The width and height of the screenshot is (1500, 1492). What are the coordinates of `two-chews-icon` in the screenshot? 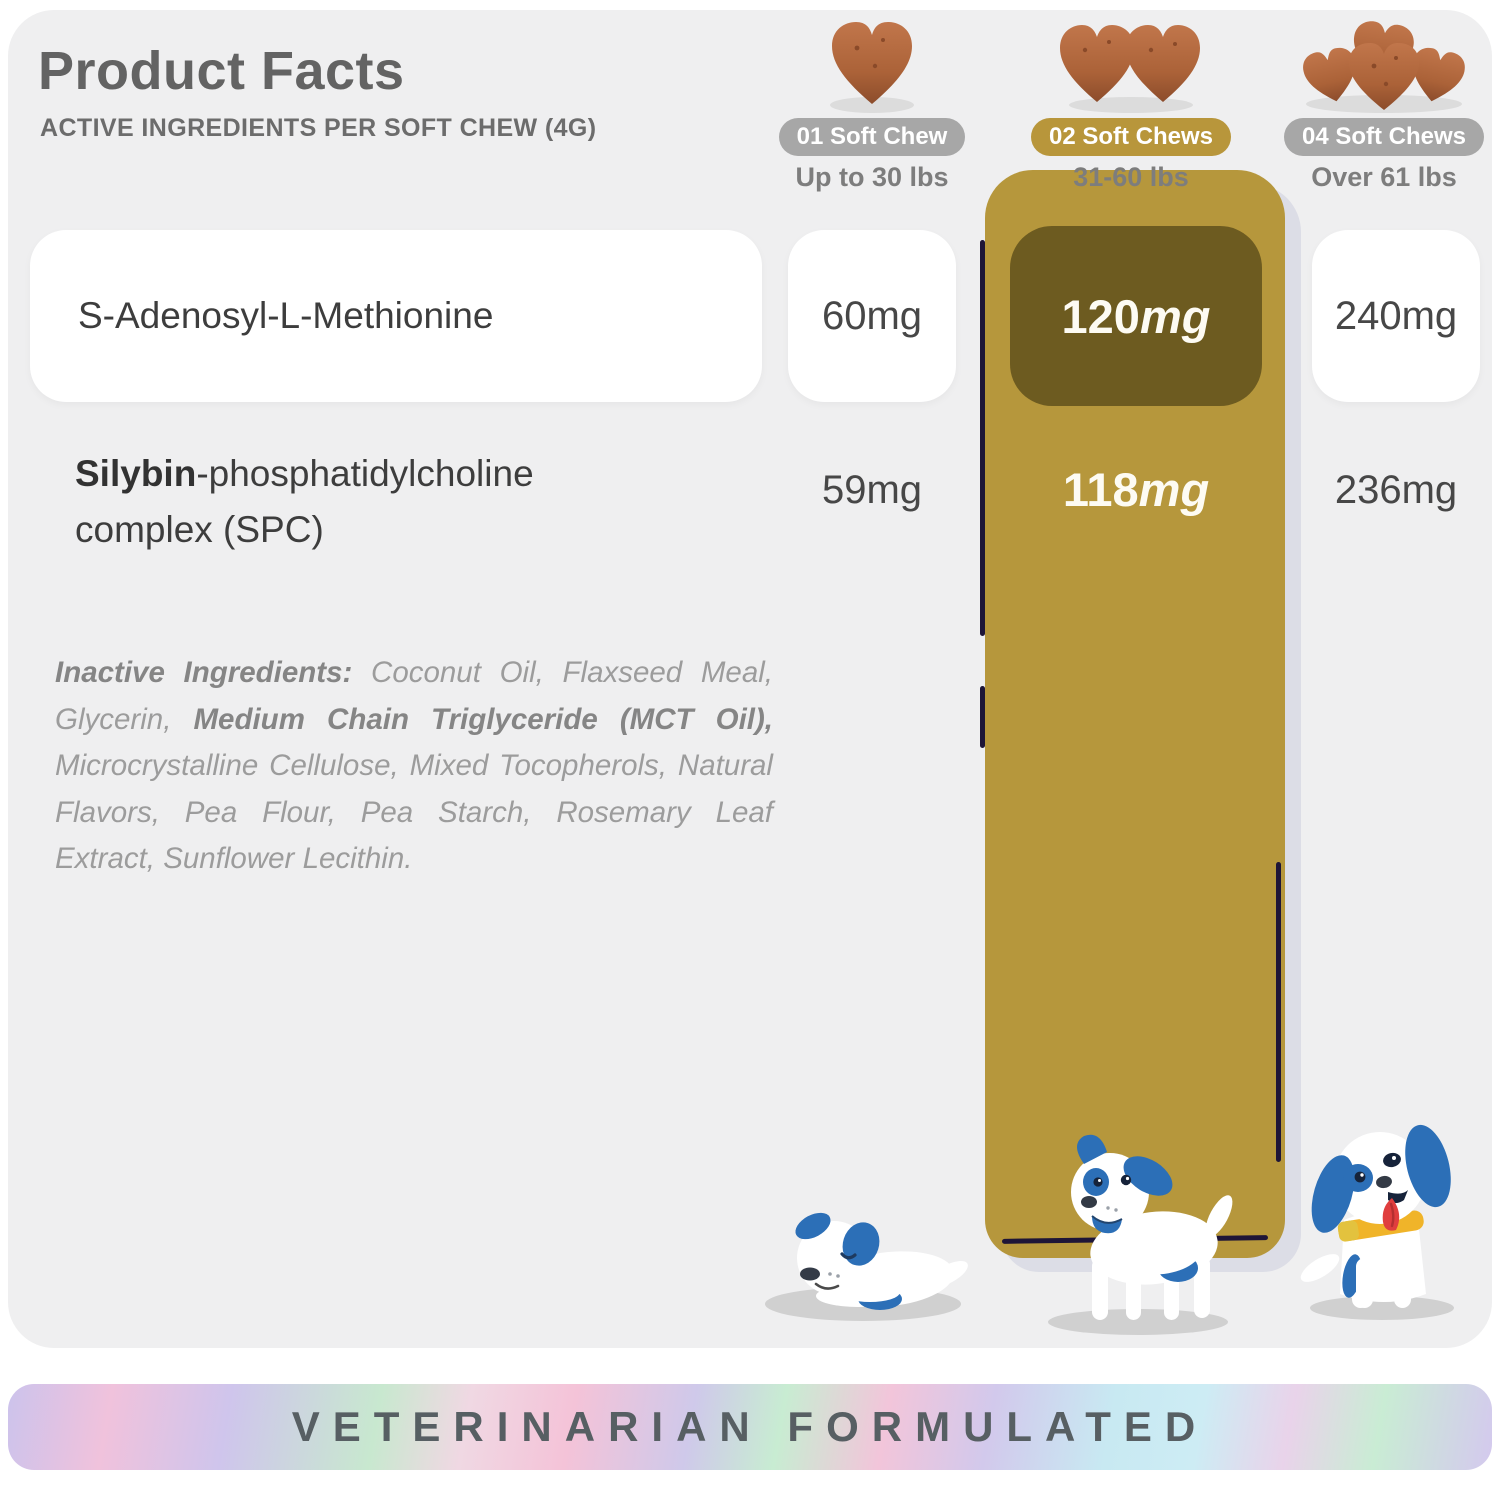 It's located at (1131, 64).